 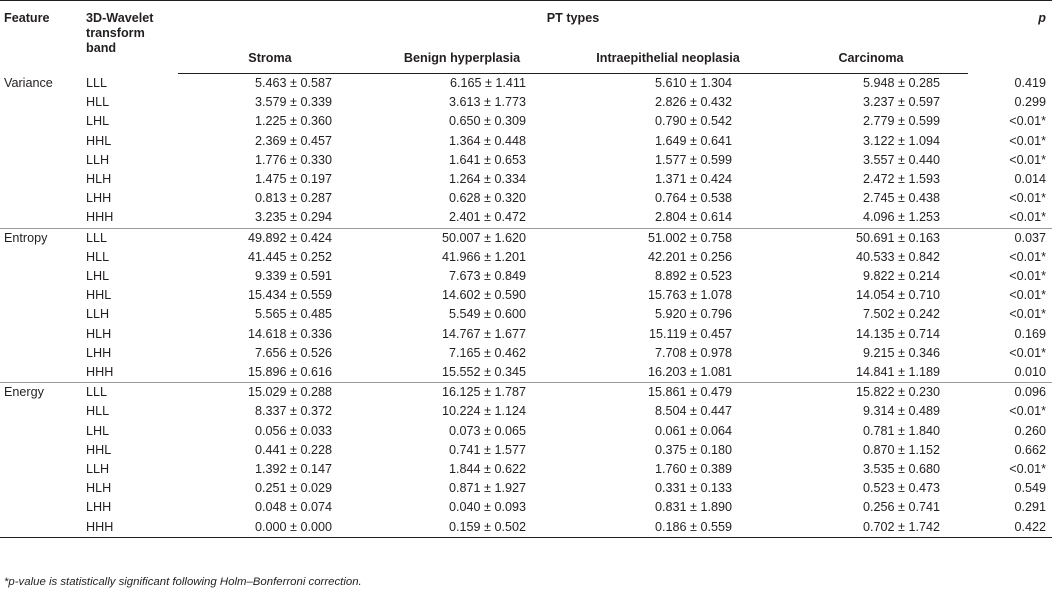 I want to click on cell-stroma: 1.392 ± 0.147, so click(x=293, y=469).